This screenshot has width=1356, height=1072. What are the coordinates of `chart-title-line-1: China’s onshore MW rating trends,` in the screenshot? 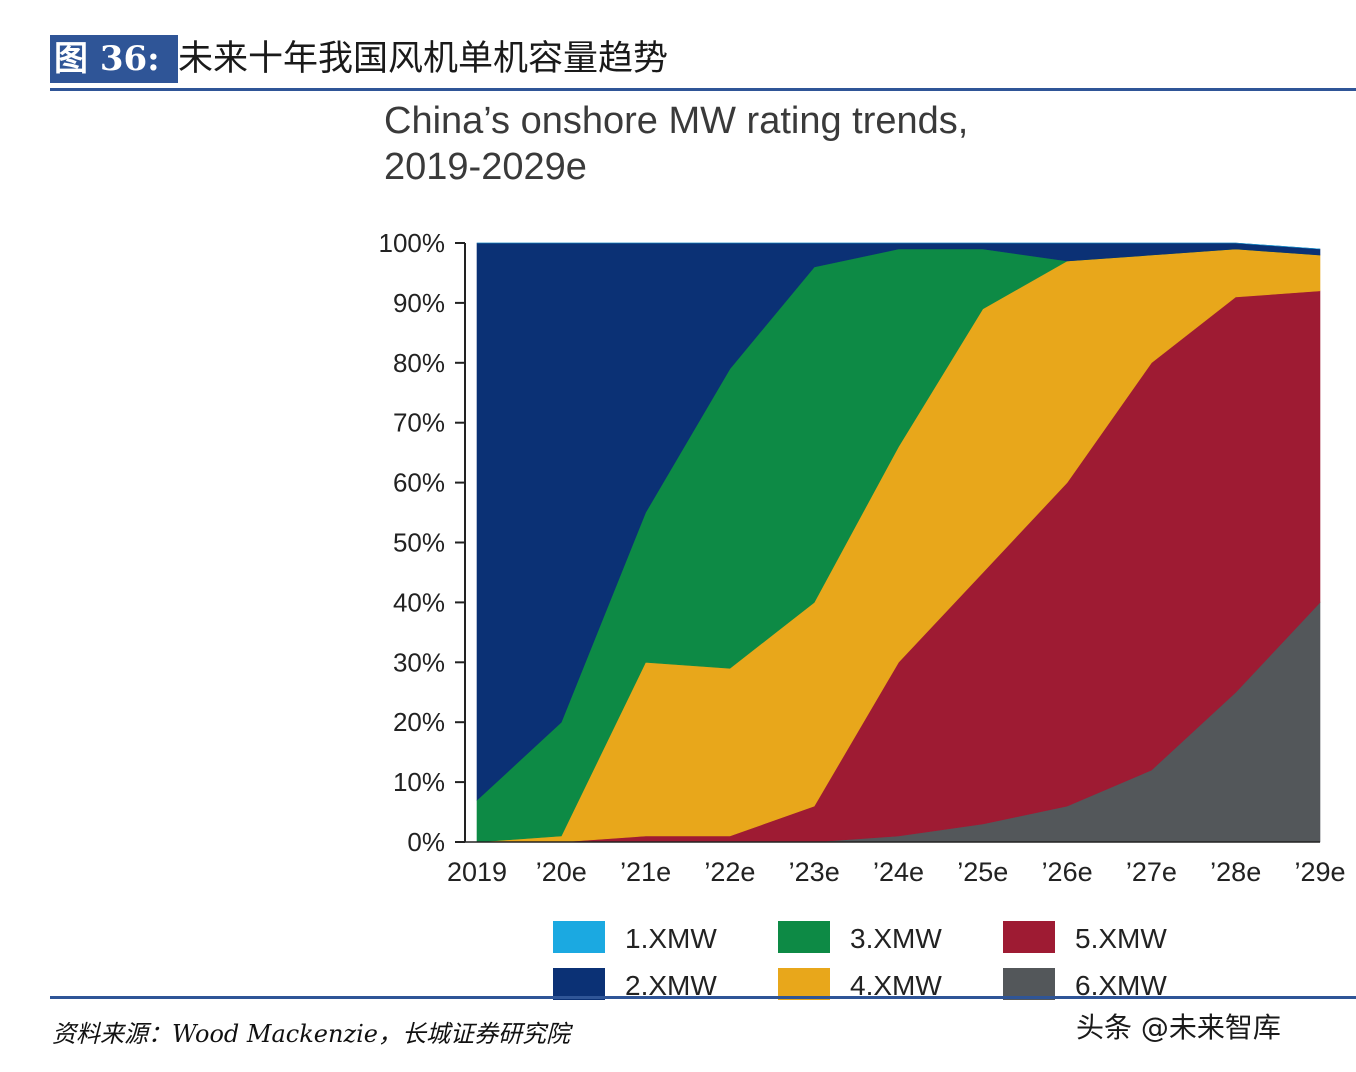 It's located at (676, 121).